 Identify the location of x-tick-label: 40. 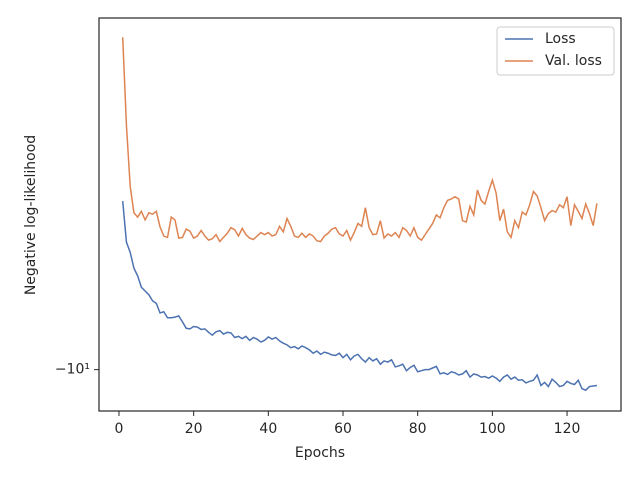
(268, 429).